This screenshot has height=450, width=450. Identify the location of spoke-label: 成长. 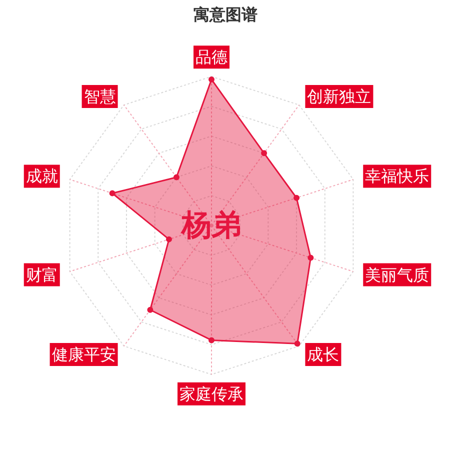
(323, 354).